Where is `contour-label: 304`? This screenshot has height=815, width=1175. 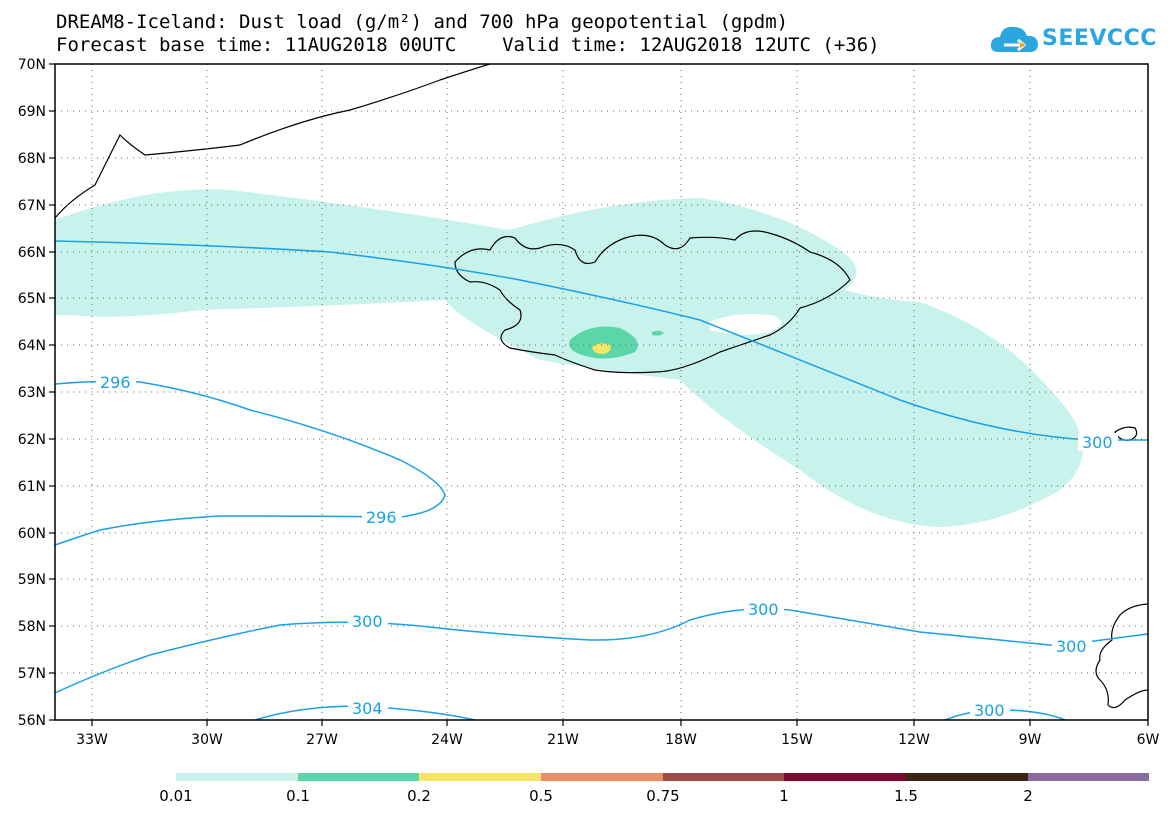
contour-label: 304 is located at coordinates (367, 708).